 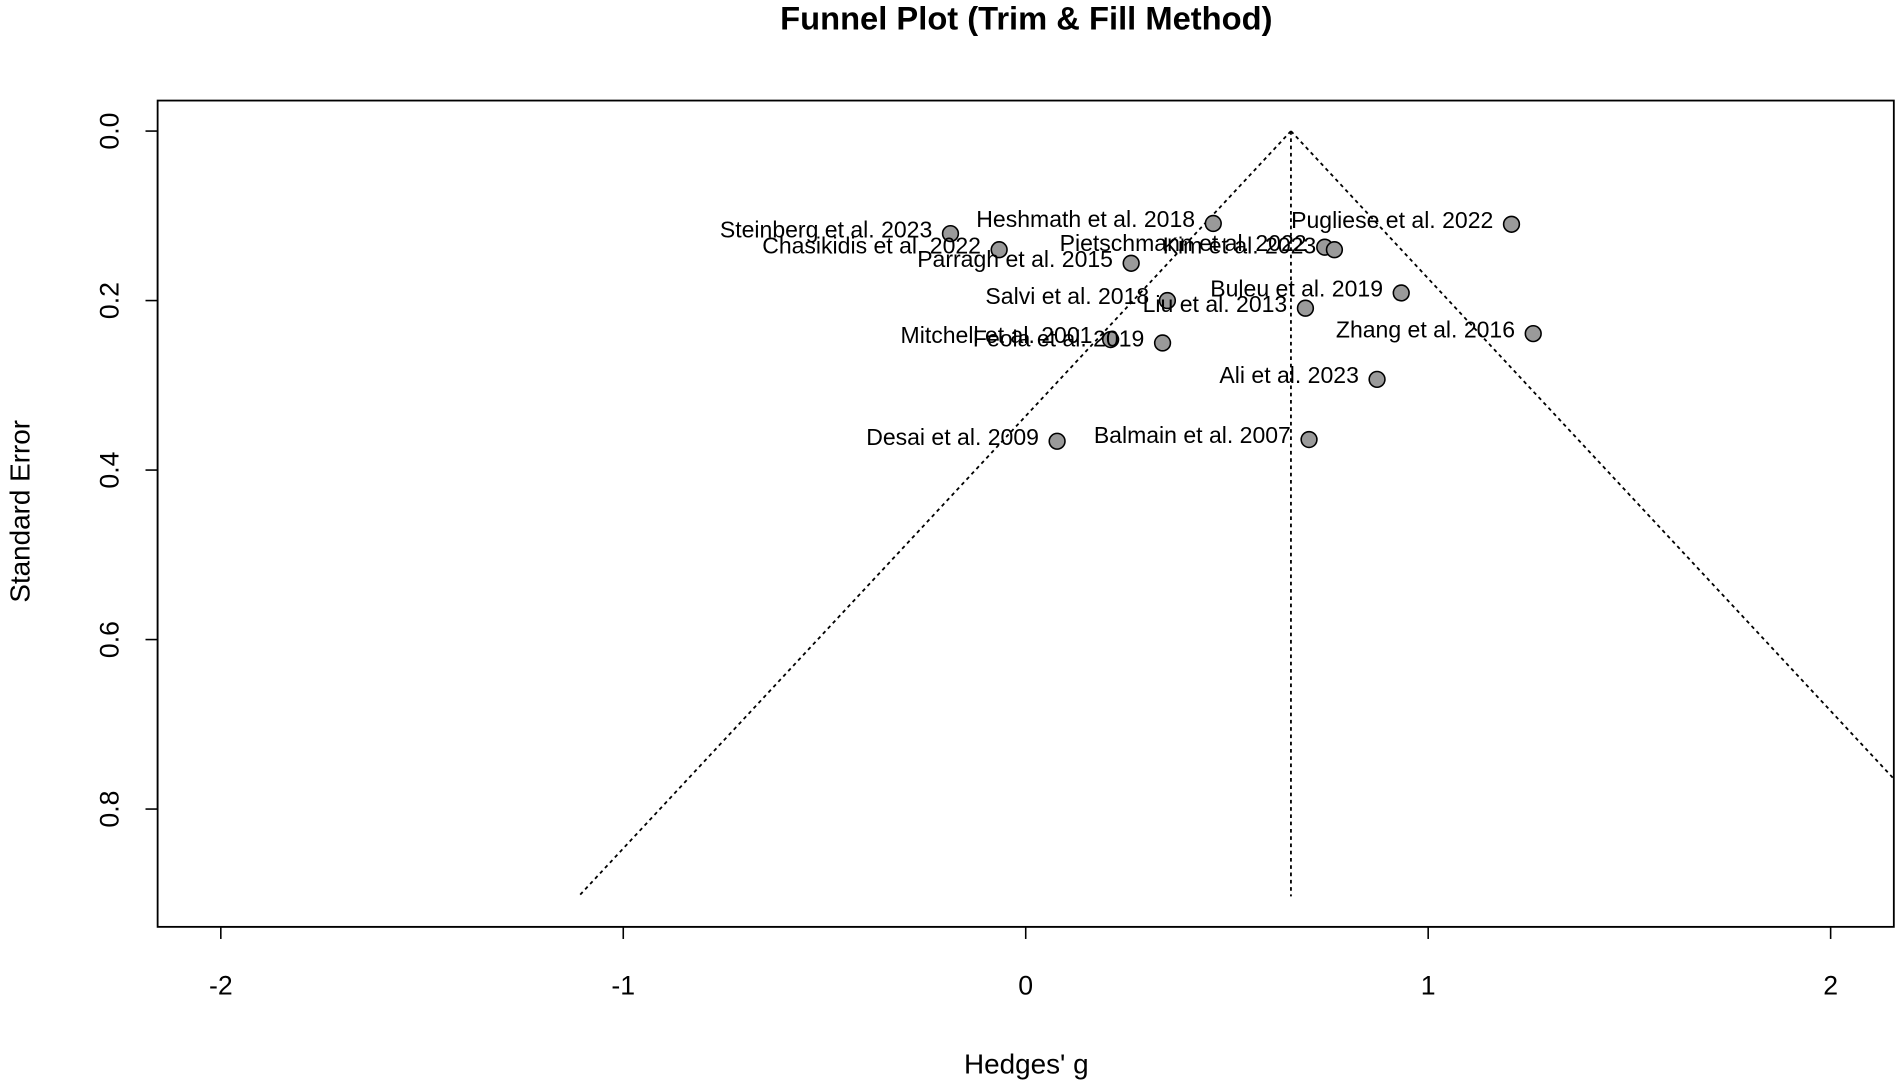 What do you see at coordinates (1015, 259) in the screenshot?
I see `study-label: Parragh et al. 2015` at bounding box center [1015, 259].